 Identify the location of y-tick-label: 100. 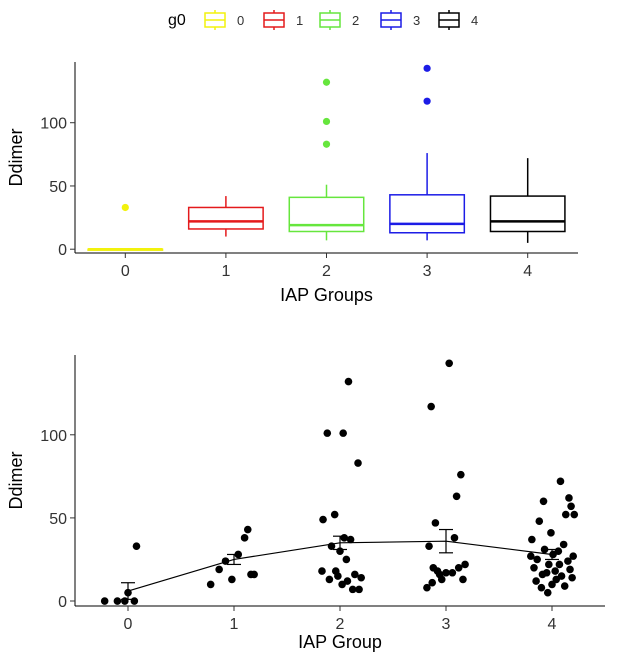
(53, 124).